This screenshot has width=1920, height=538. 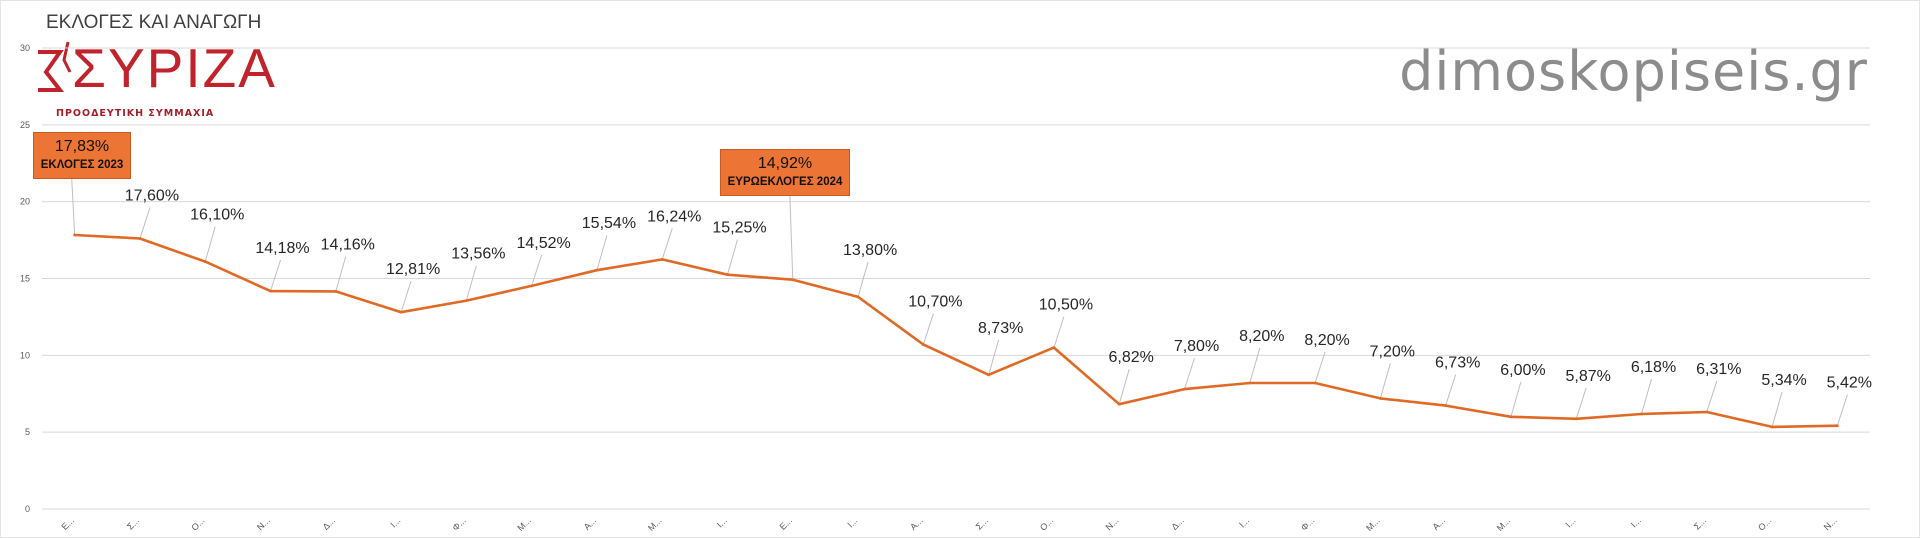 What do you see at coordinates (935, 302) in the screenshot?
I see `data-label: 10,70%` at bounding box center [935, 302].